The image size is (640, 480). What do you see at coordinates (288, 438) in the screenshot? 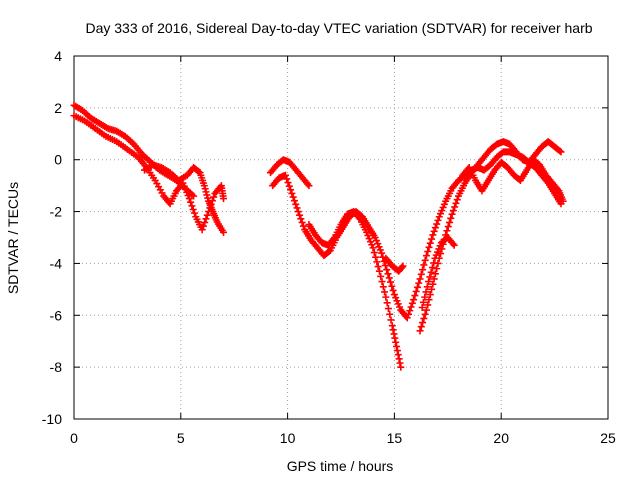
I see `x-tick-label: 10` at bounding box center [288, 438].